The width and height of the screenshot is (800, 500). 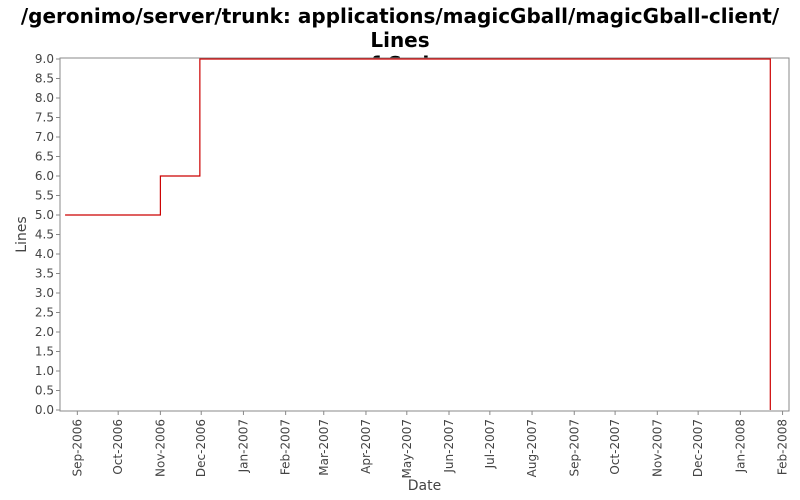 I want to click on y-tick-label: 7.0, so click(x=44, y=137).